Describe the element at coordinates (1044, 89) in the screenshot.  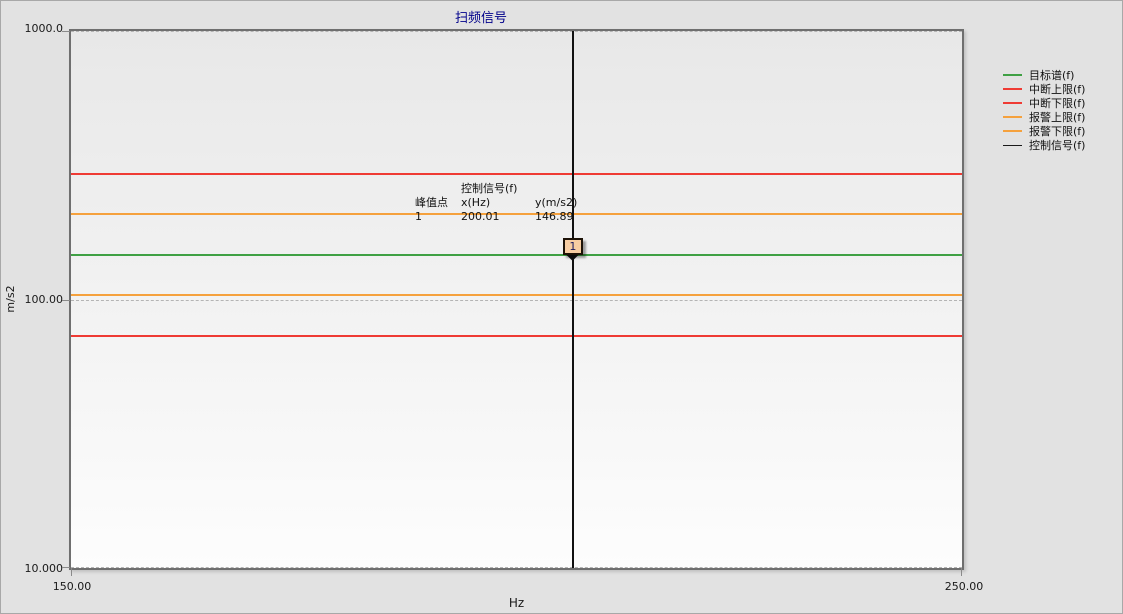
I see `legend-item-abort-upper: 中断上限(f)` at that location.